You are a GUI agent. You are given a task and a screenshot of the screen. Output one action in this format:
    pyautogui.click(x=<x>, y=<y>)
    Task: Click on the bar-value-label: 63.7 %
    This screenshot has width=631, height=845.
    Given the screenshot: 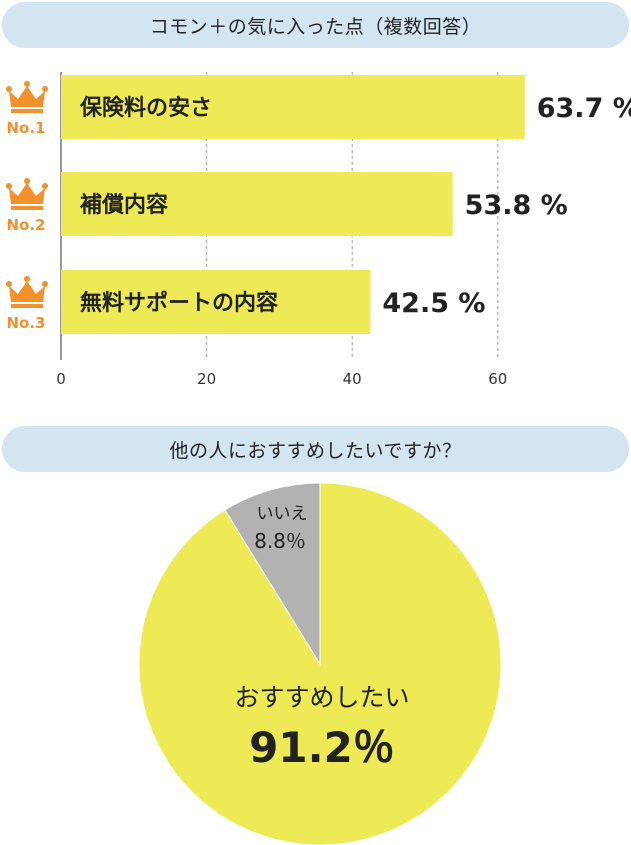 What is the action you would take?
    pyautogui.click(x=584, y=108)
    